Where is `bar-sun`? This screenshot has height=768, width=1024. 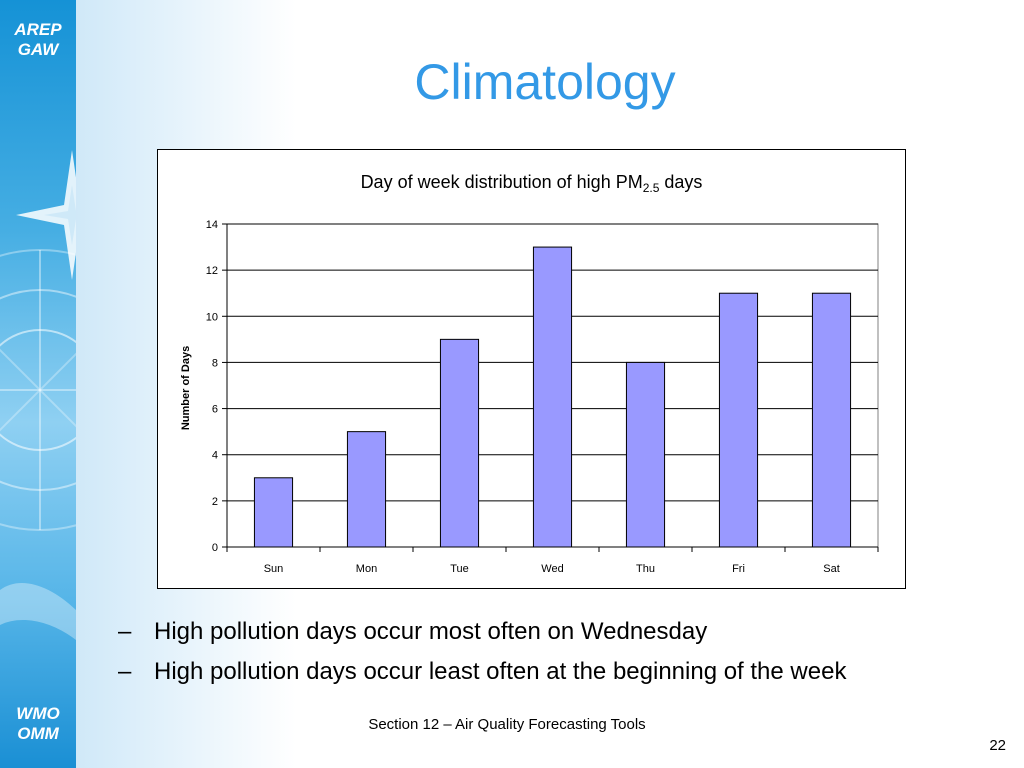
bar-sun is located at coordinates (273, 512).